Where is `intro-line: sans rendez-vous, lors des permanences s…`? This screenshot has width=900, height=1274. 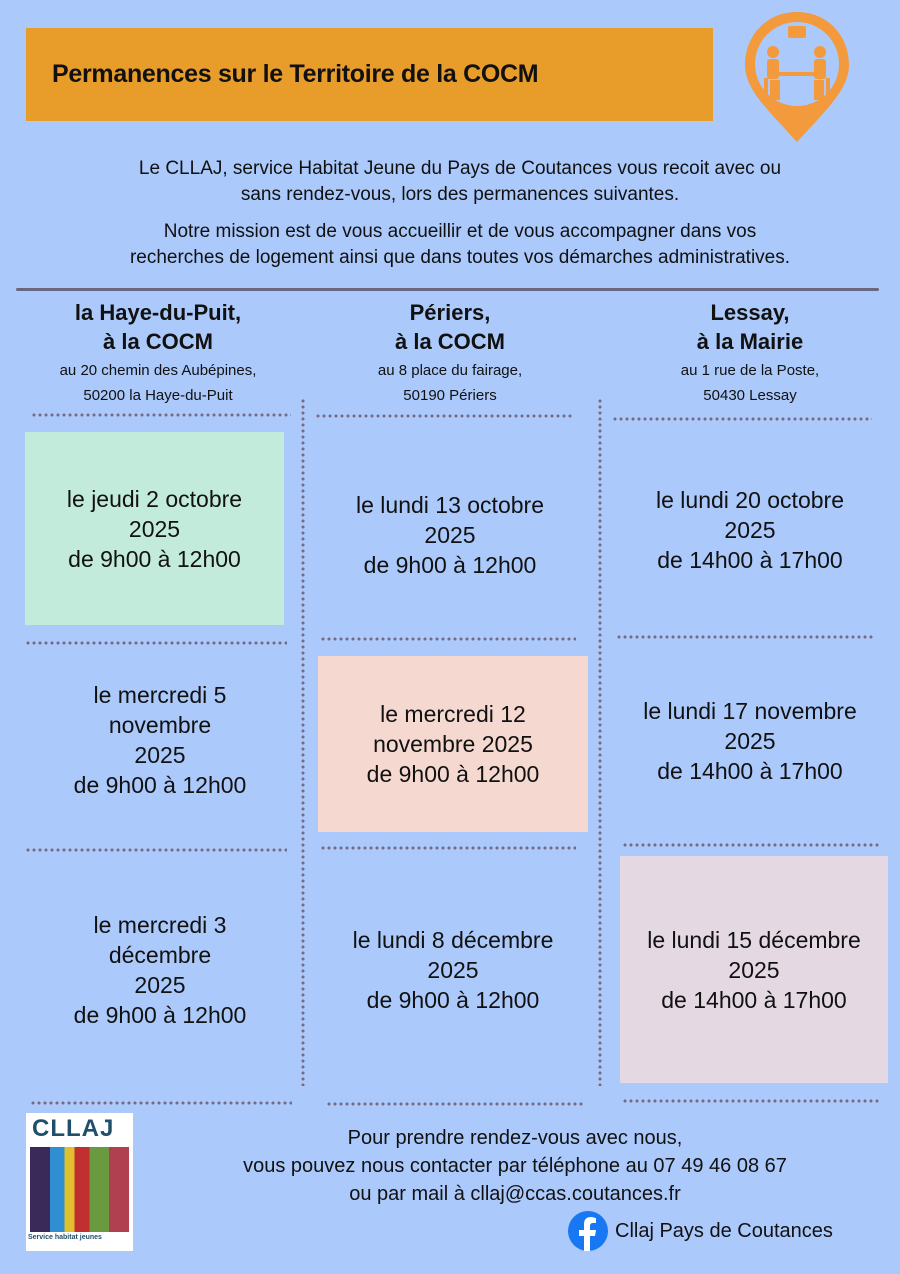 intro-line: sans rendez-vous, lors des permanences s… is located at coordinates (460, 194).